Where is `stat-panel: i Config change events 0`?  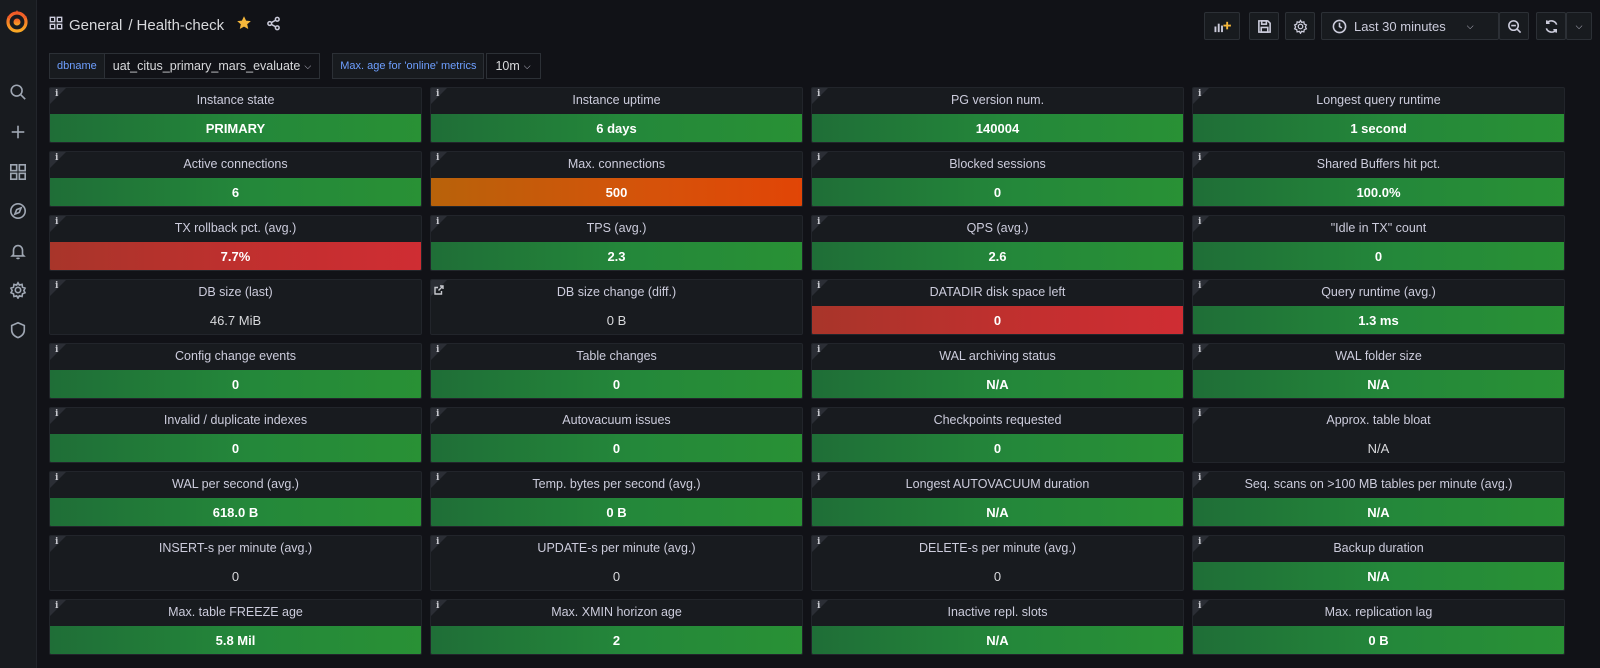 stat-panel: i Config change events 0 is located at coordinates (235, 371).